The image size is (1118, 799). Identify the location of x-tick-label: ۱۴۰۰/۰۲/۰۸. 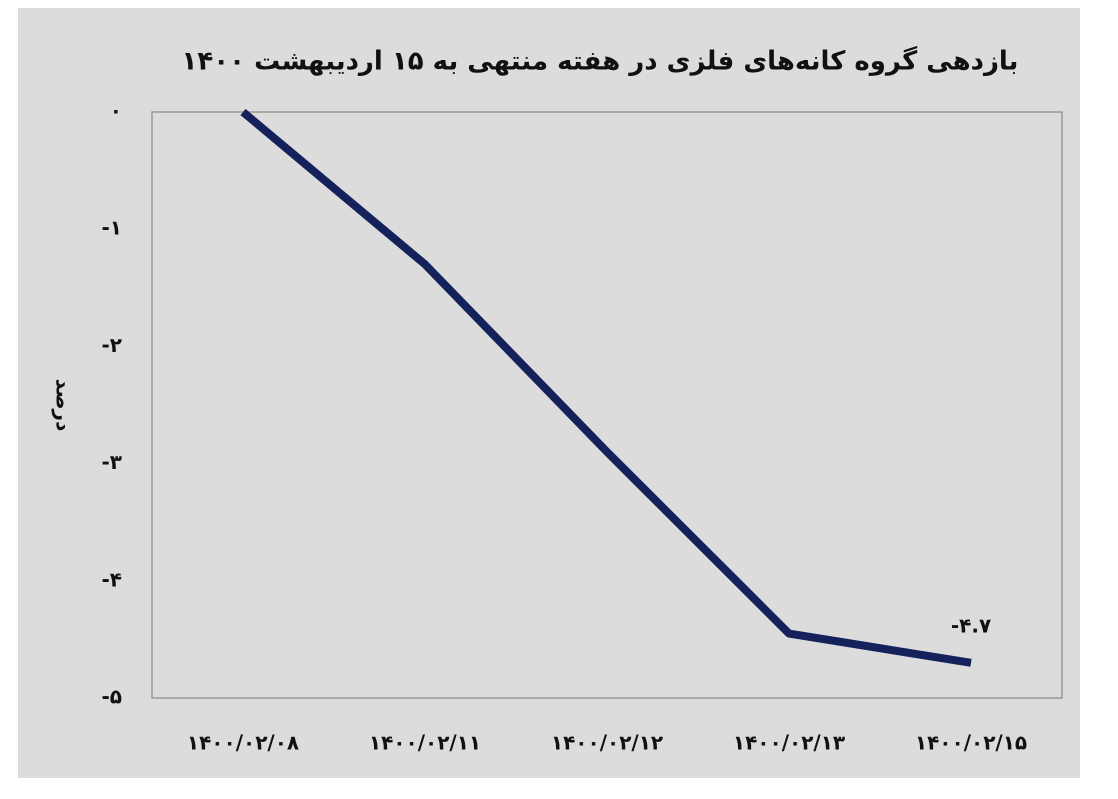
(243, 743).